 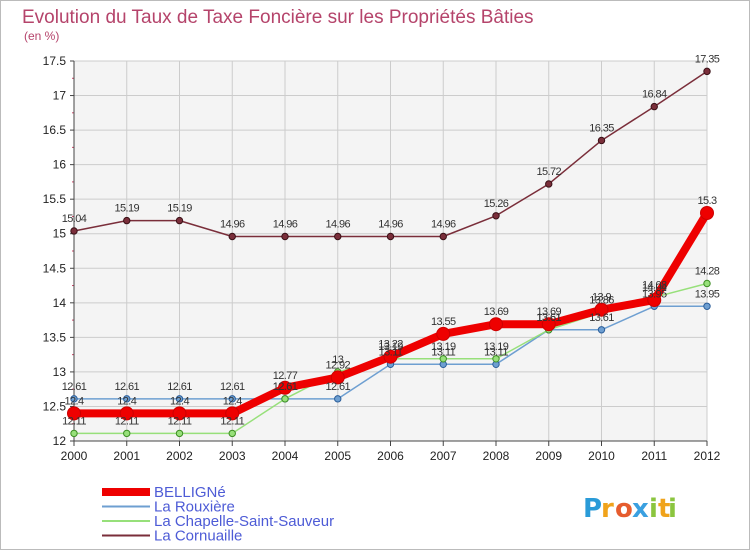 What do you see at coordinates (285, 456) in the screenshot?
I see `x-tick-label: 2004` at bounding box center [285, 456].